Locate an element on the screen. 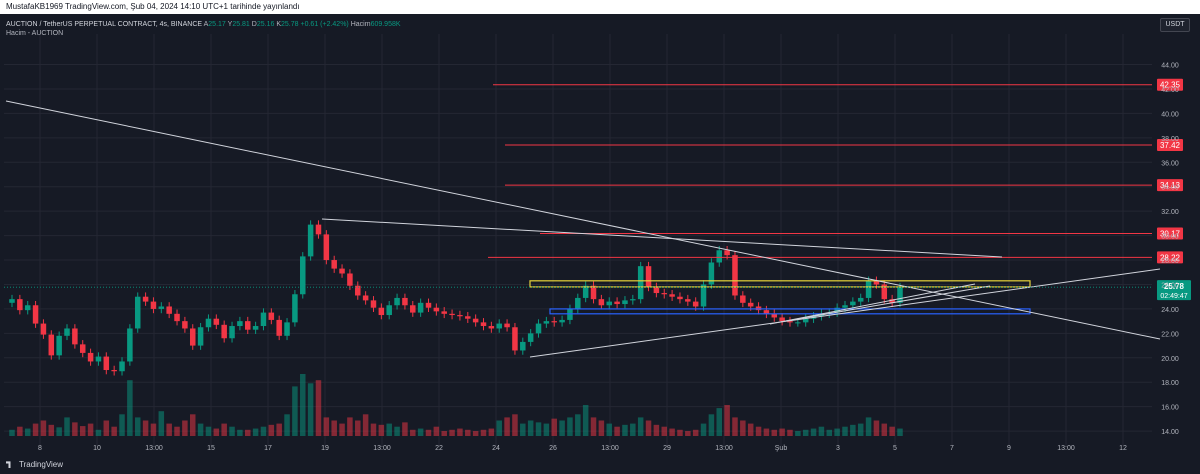  price-axis-label: 22.00 is located at coordinates (1170, 334).